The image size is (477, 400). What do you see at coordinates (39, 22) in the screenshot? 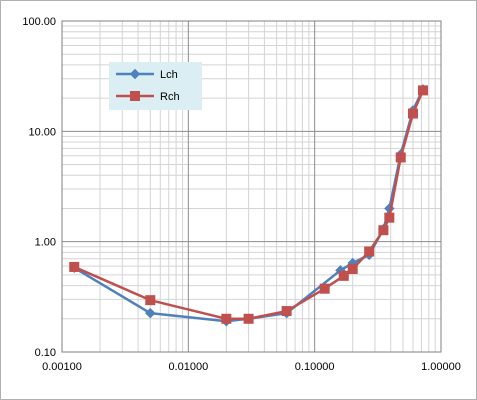
I see `y-tick-label: 100.00` at bounding box center [39, 22].